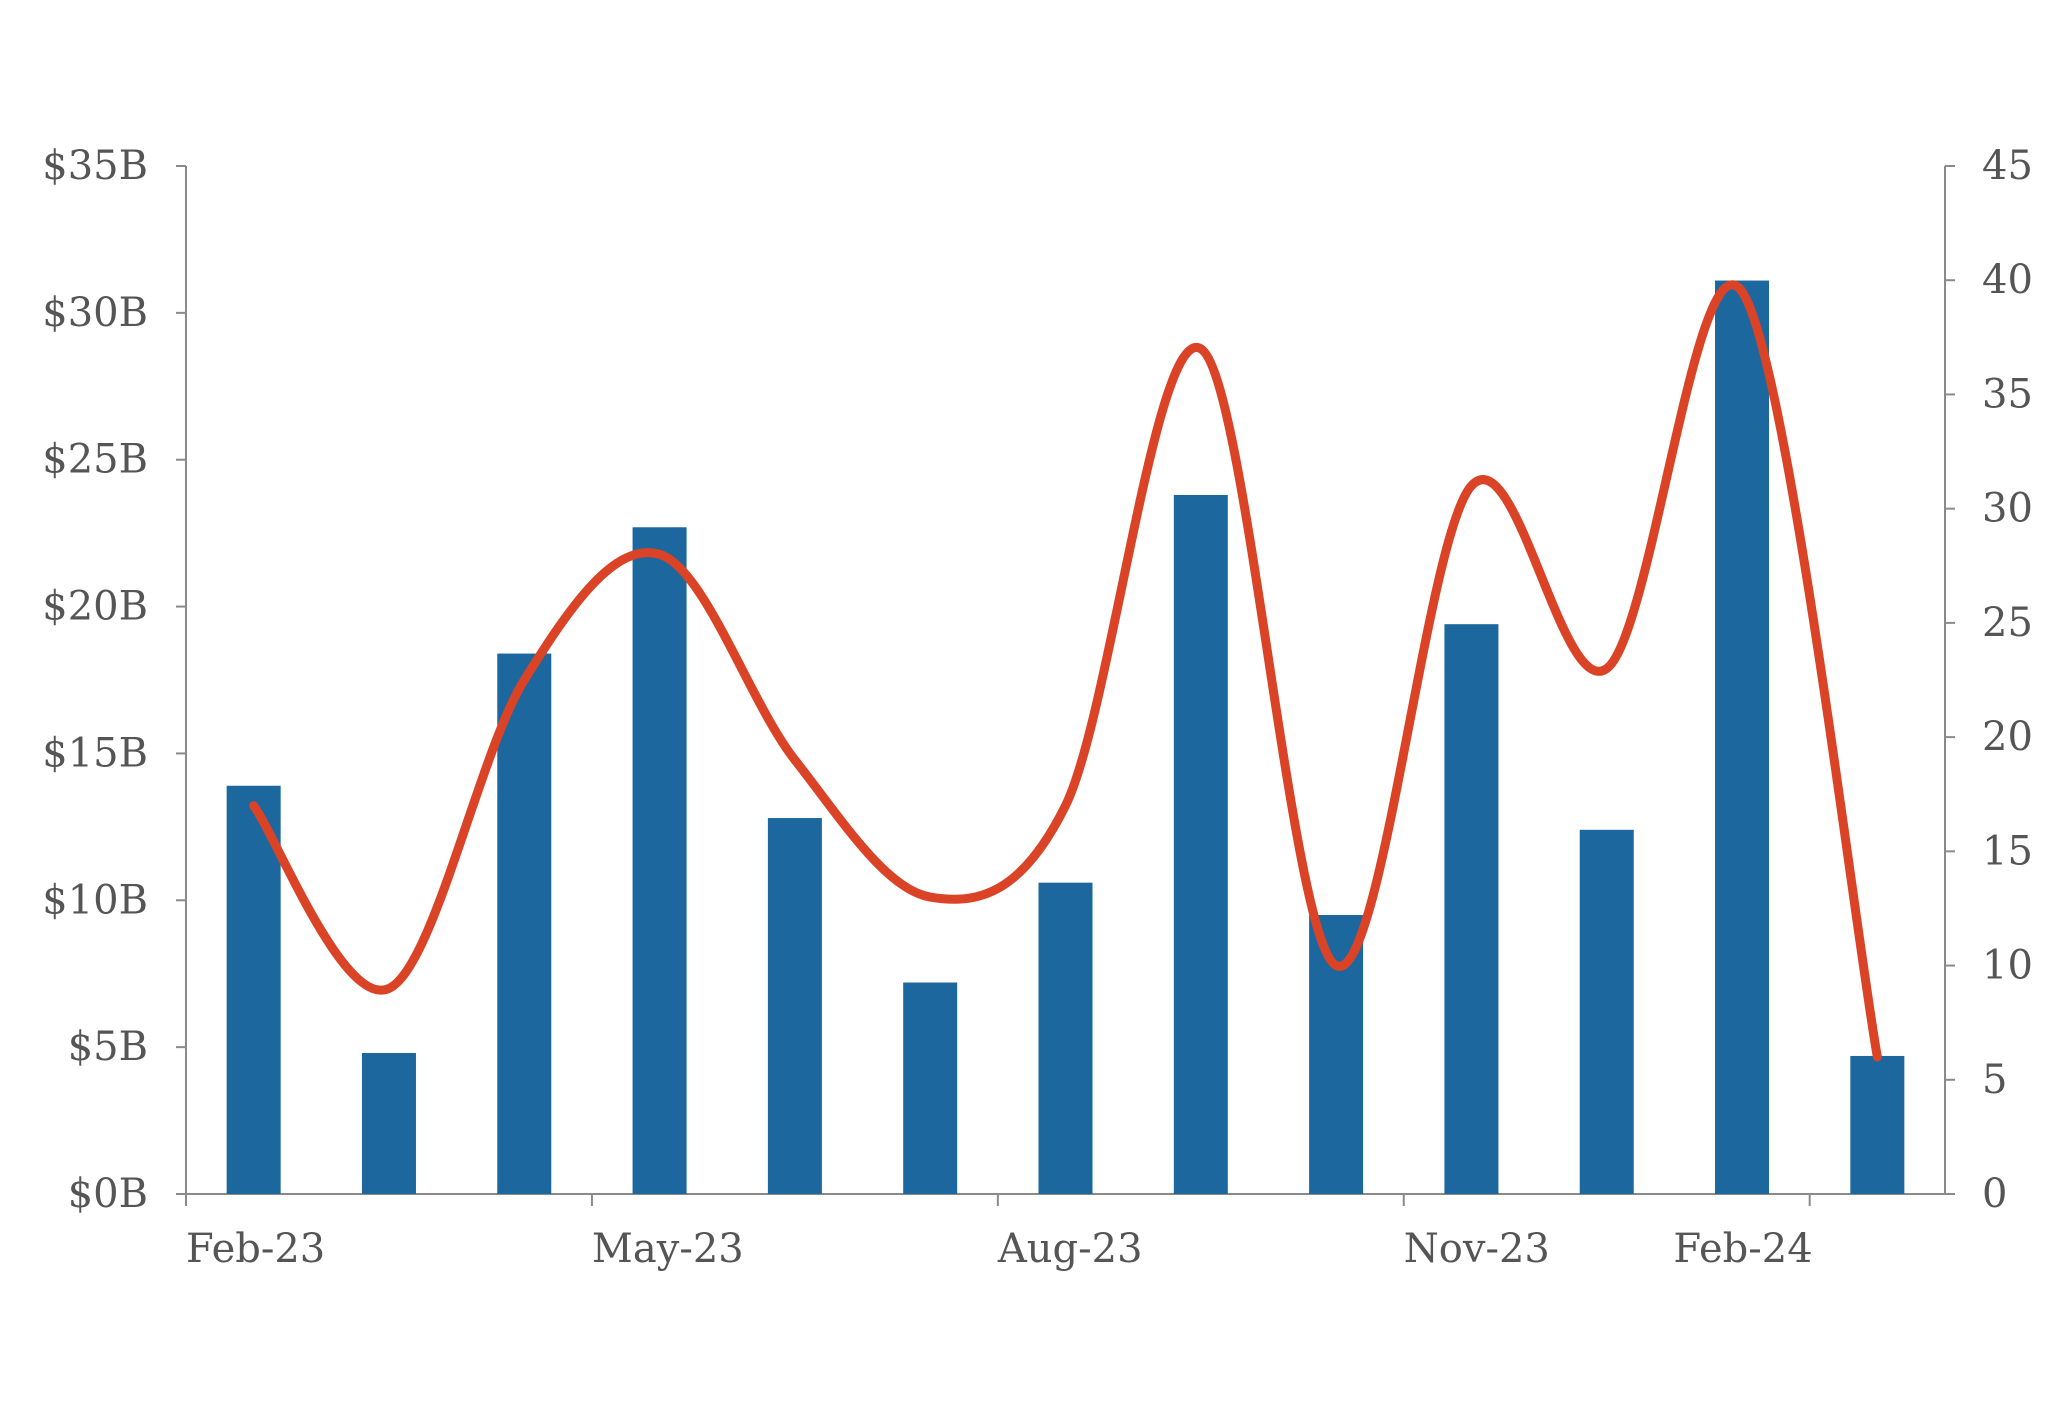 The image size is (2048, 1425). What do you see at coordinates (1070, 1249) in the screenshot?
I see `x-tick-label: Aug-23` at bounding box center [1070, 1249].